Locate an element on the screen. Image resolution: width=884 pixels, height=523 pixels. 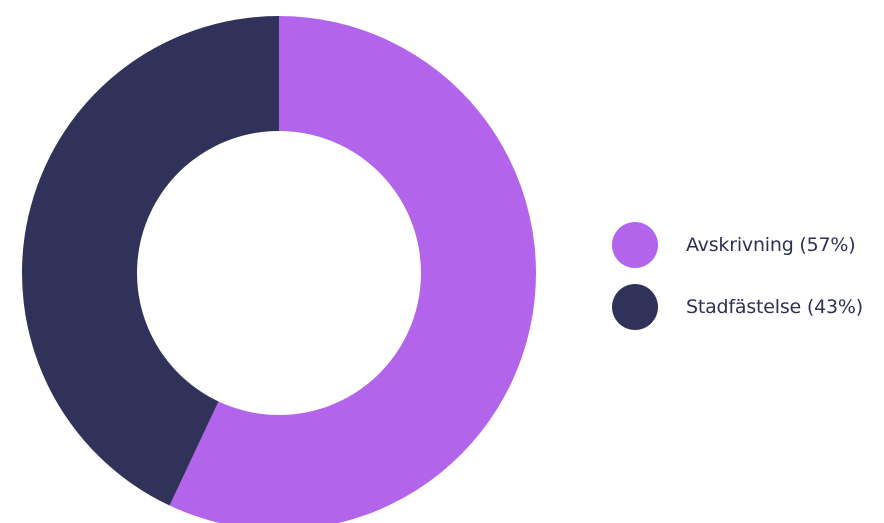
legend-item-avskrivning: Avskrivning (57%) is located at coordinates (737, 245).